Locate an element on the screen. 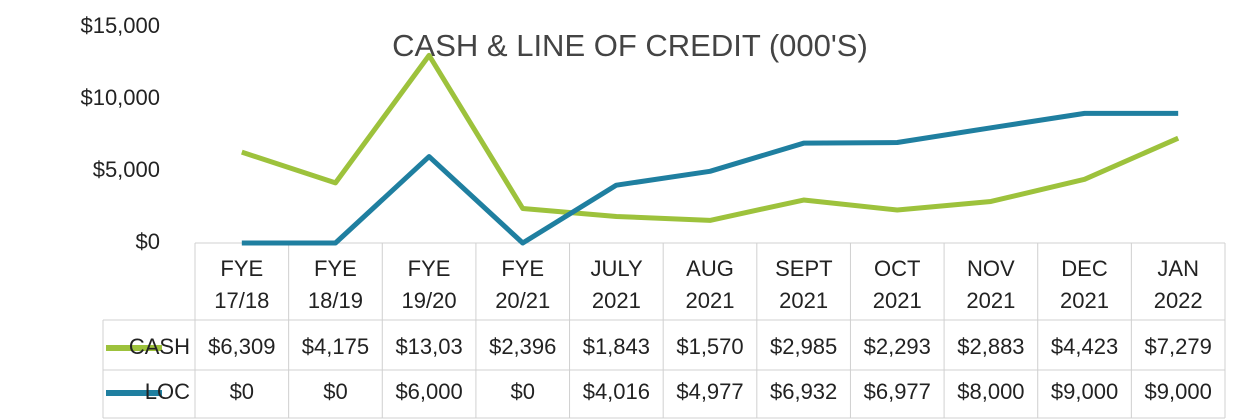 The image size is (1235, 420). data-label: $7,279 is located at coordinates (1178, 346).